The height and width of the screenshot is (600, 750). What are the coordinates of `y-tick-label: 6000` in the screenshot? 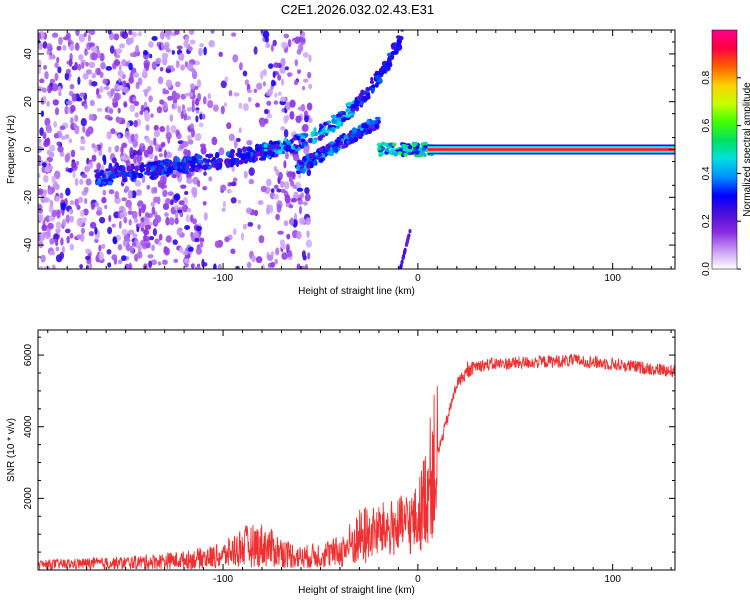 It's located at (28, 355).